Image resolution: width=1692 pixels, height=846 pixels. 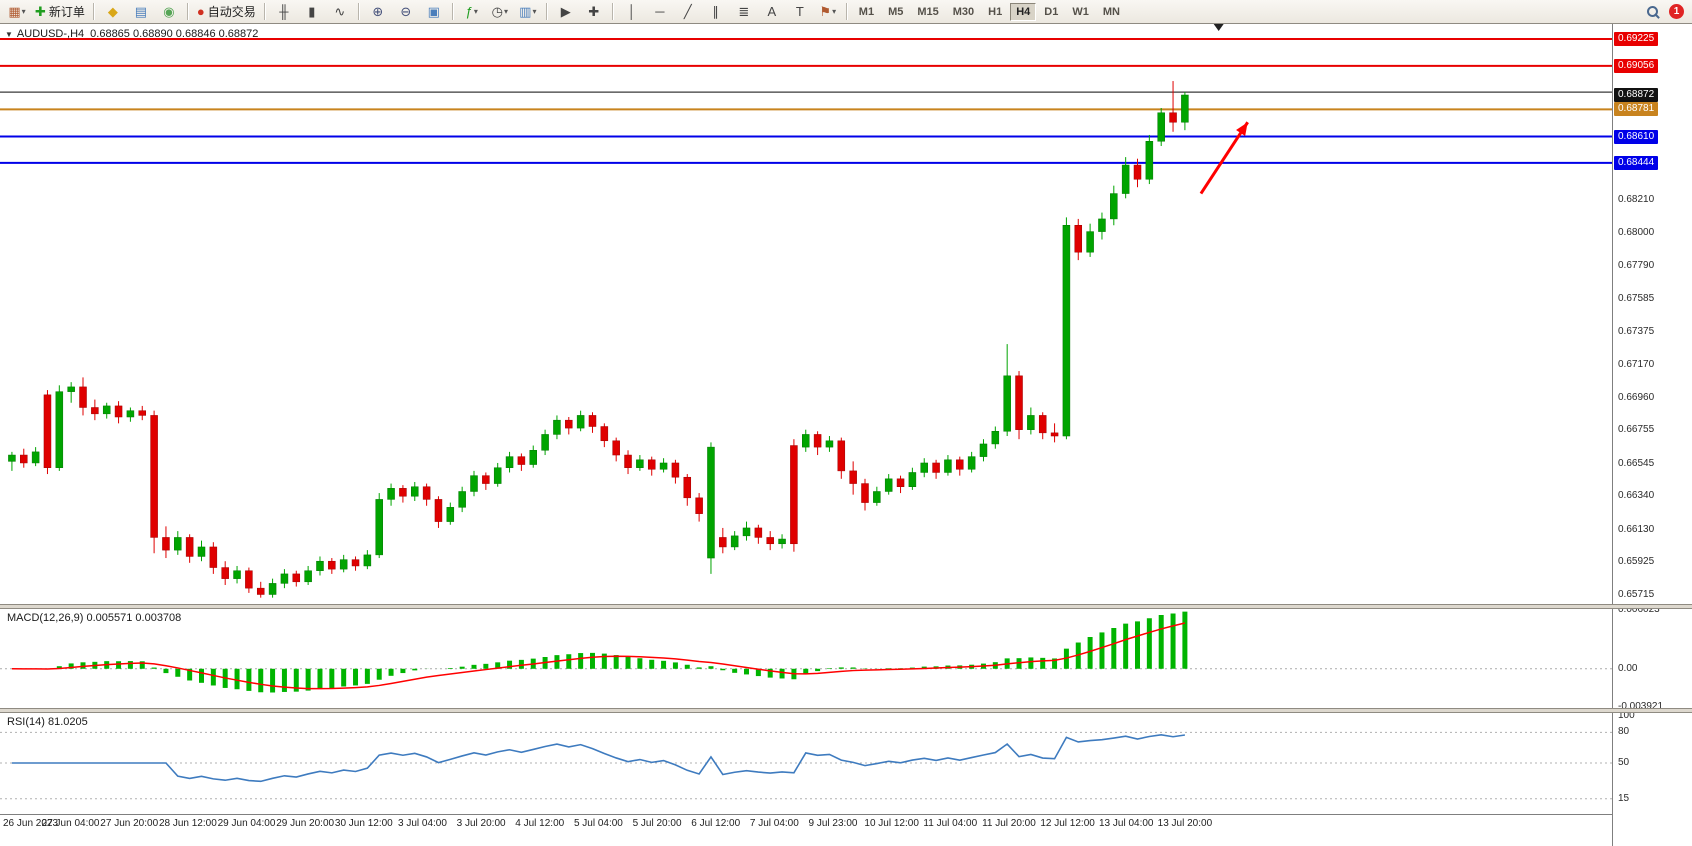 I want to click on time-axis-label: 13 Jul 04:00, so click(x=1126, y=823).